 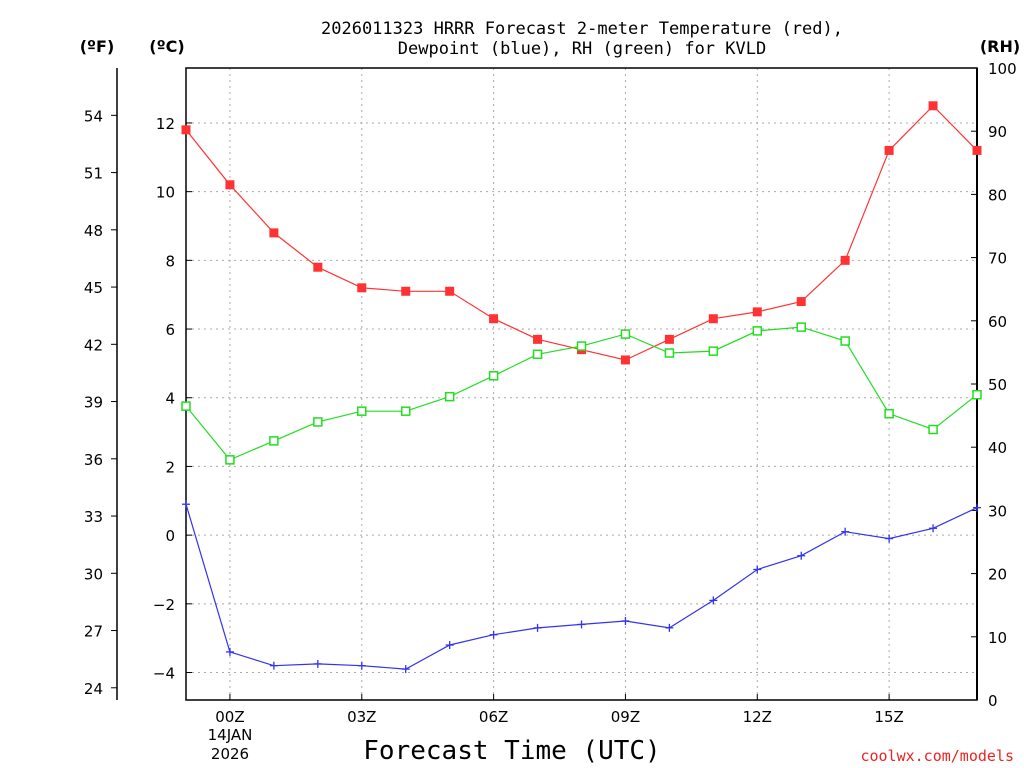 I want to click on fahrenheit-tick-label: 45, so click(x=93, y=288).